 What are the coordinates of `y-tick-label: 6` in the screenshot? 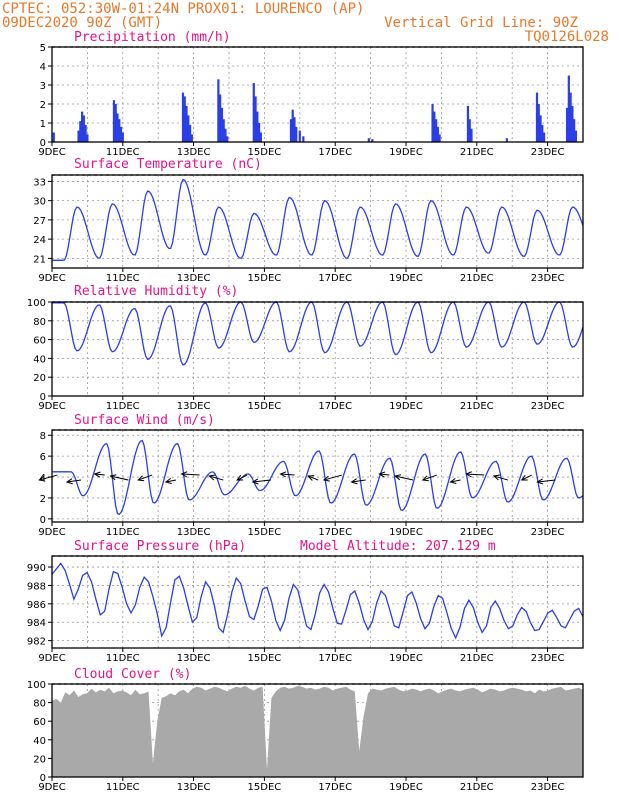 It's located at (43, 457).